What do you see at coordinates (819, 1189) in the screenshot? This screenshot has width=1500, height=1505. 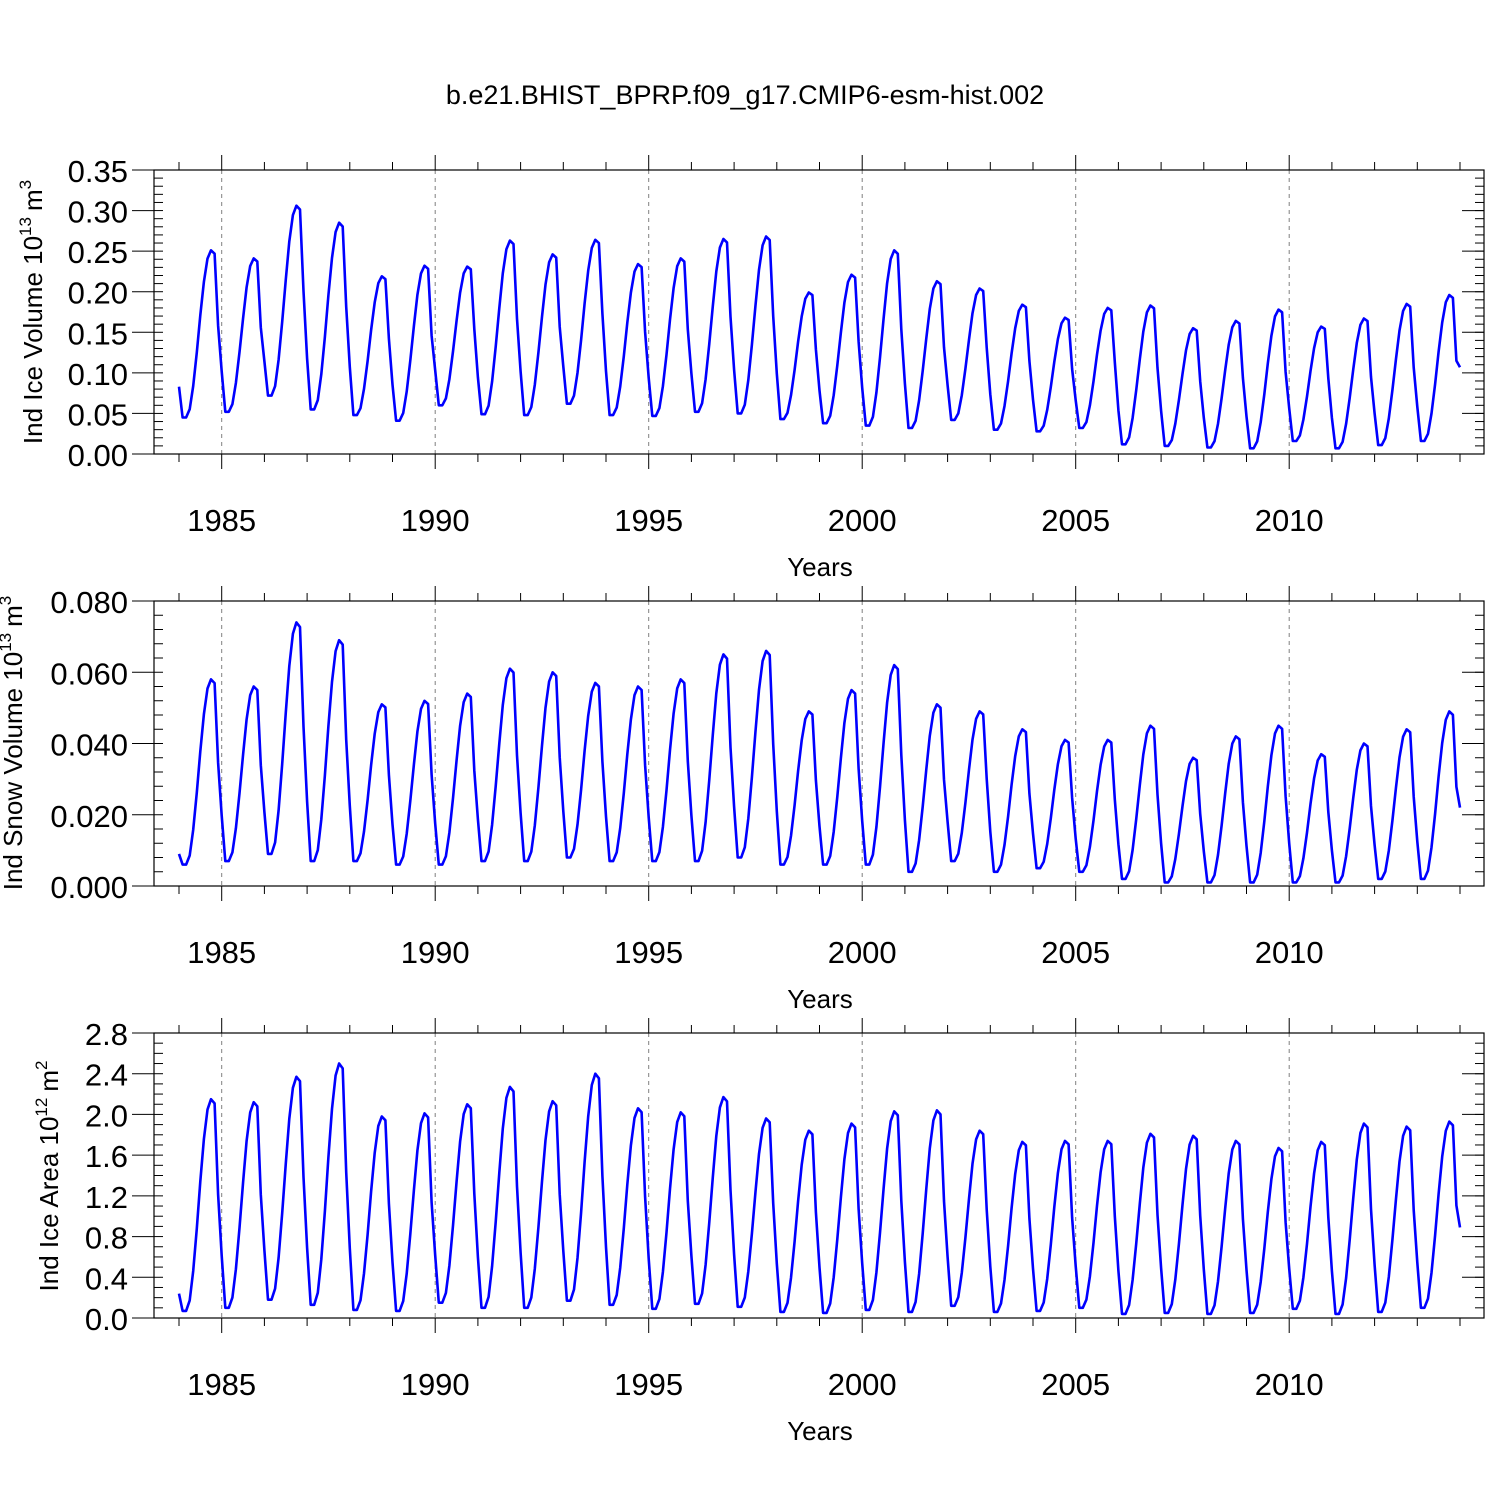 I see `series-line-ice-area` at bounding box center [819, 1189].